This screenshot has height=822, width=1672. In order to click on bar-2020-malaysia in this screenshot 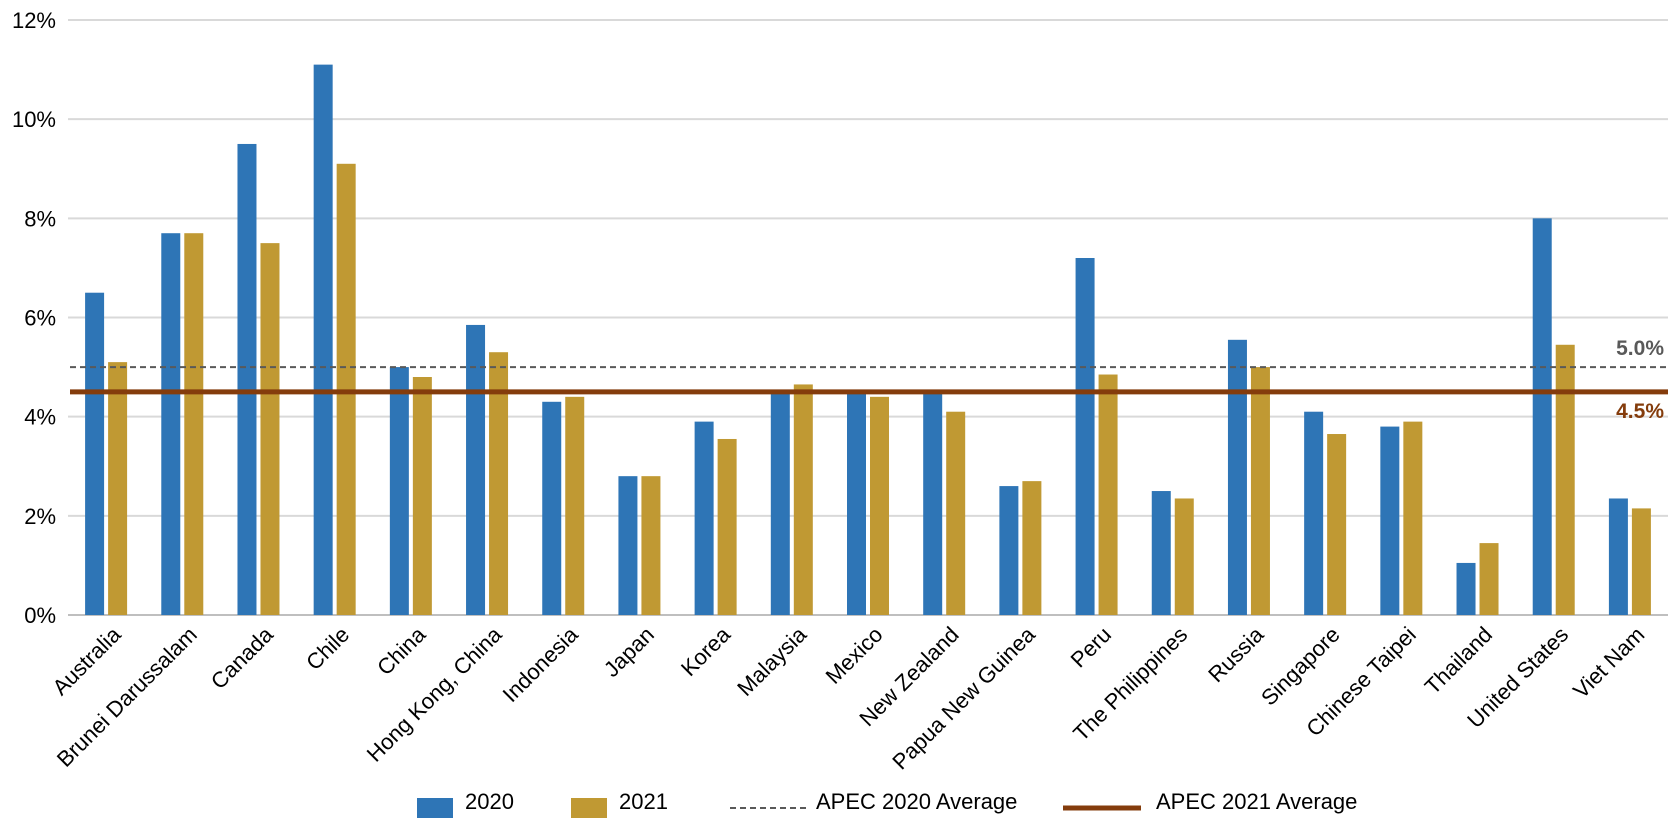, I will do `click(780, 503)`.